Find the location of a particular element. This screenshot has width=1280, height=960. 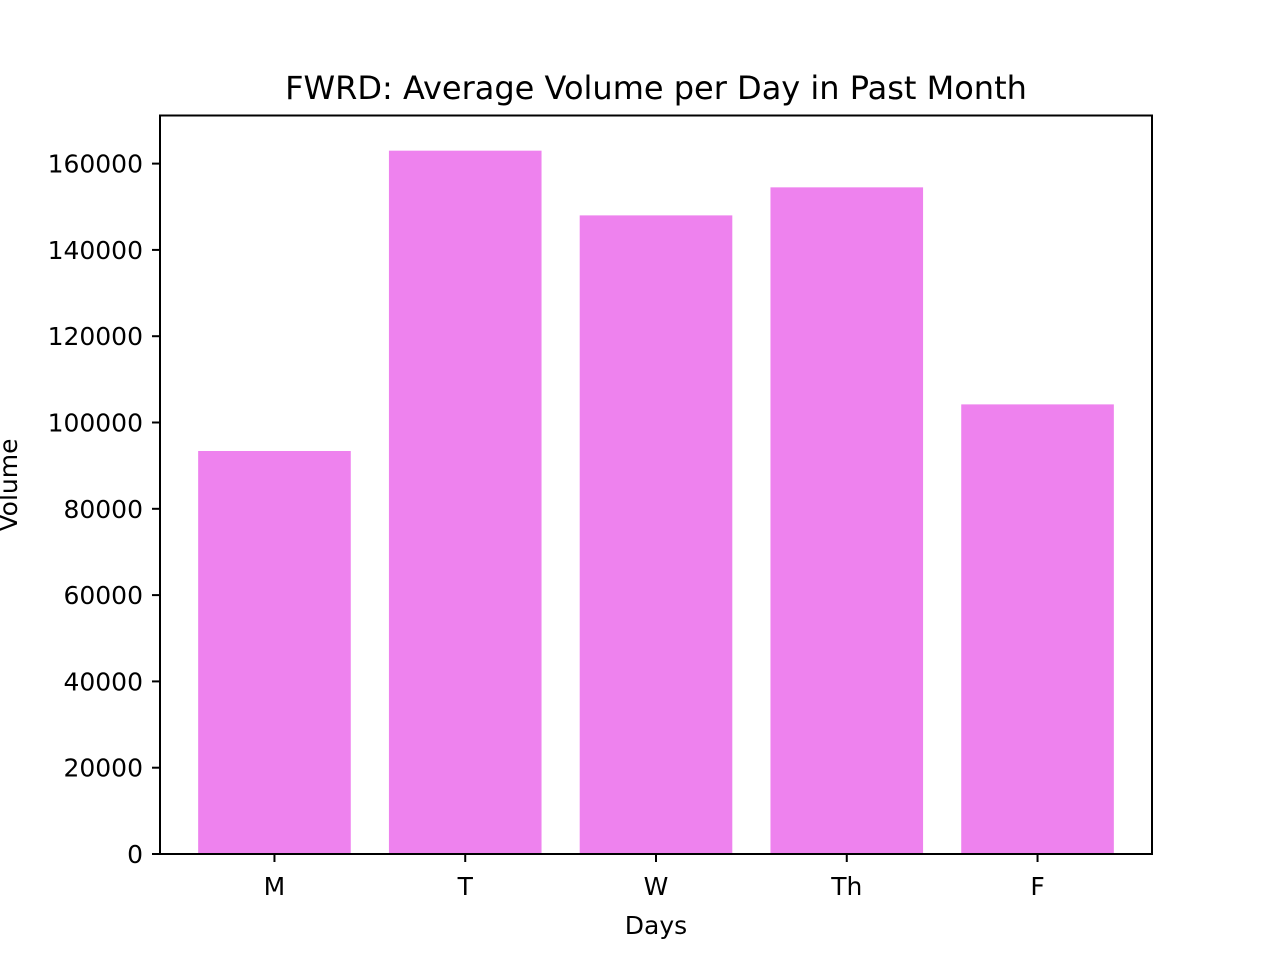

bar-m is located at coordinates (274, 652).